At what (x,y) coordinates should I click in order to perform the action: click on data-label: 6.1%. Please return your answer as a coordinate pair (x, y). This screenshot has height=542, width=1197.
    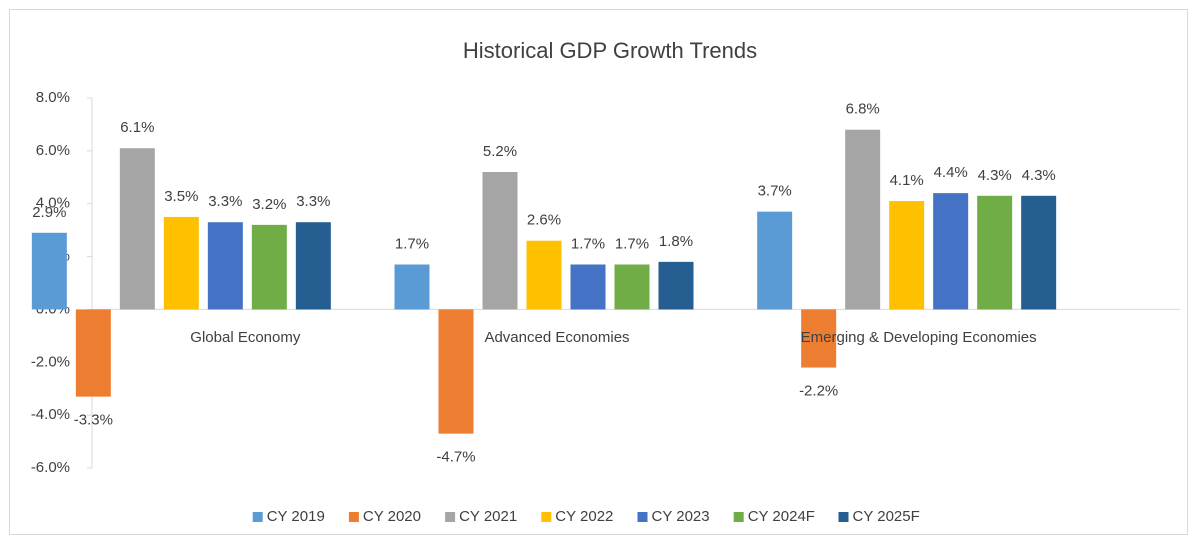
    Looking at the image, I should click on (137, 127).